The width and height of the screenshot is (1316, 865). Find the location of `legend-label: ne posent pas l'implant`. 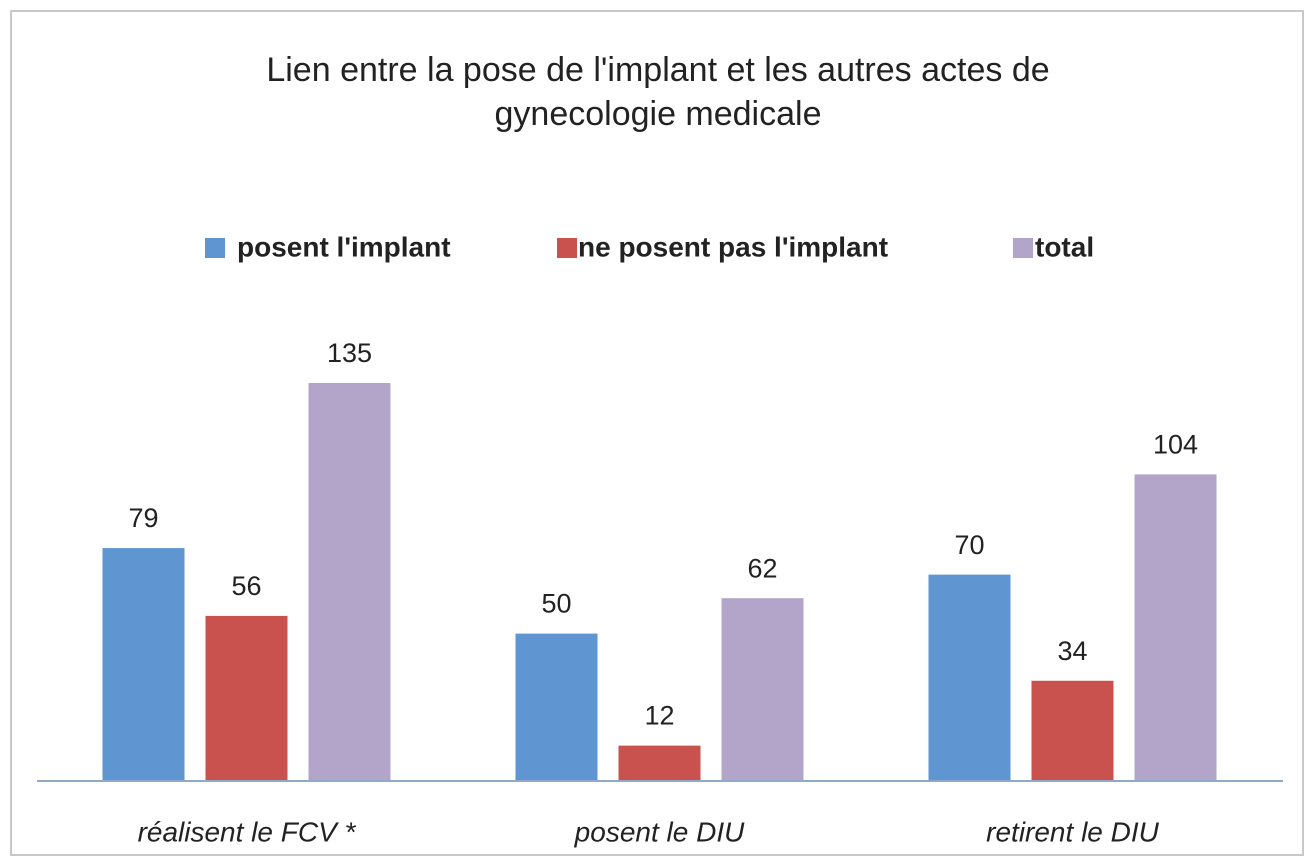

legend-label: ne posent pas l'implant is located at coordinates (733, 246).